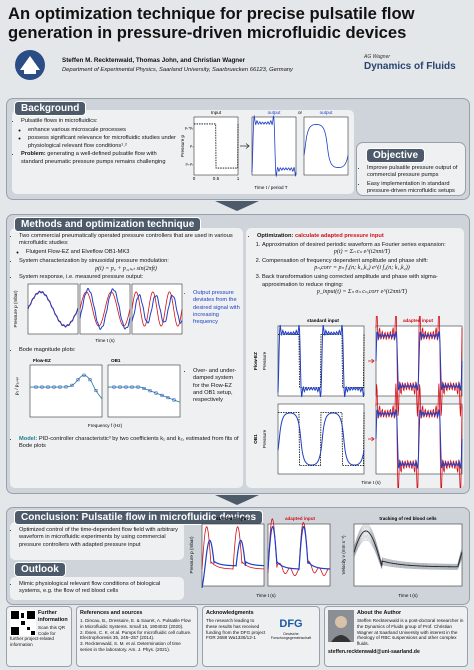 This screenshot has height=670, width=474. What do you see at coordinates (216, 112) in the screenshot?
I see `plot-label: Input` at bounding box center [216, 112].